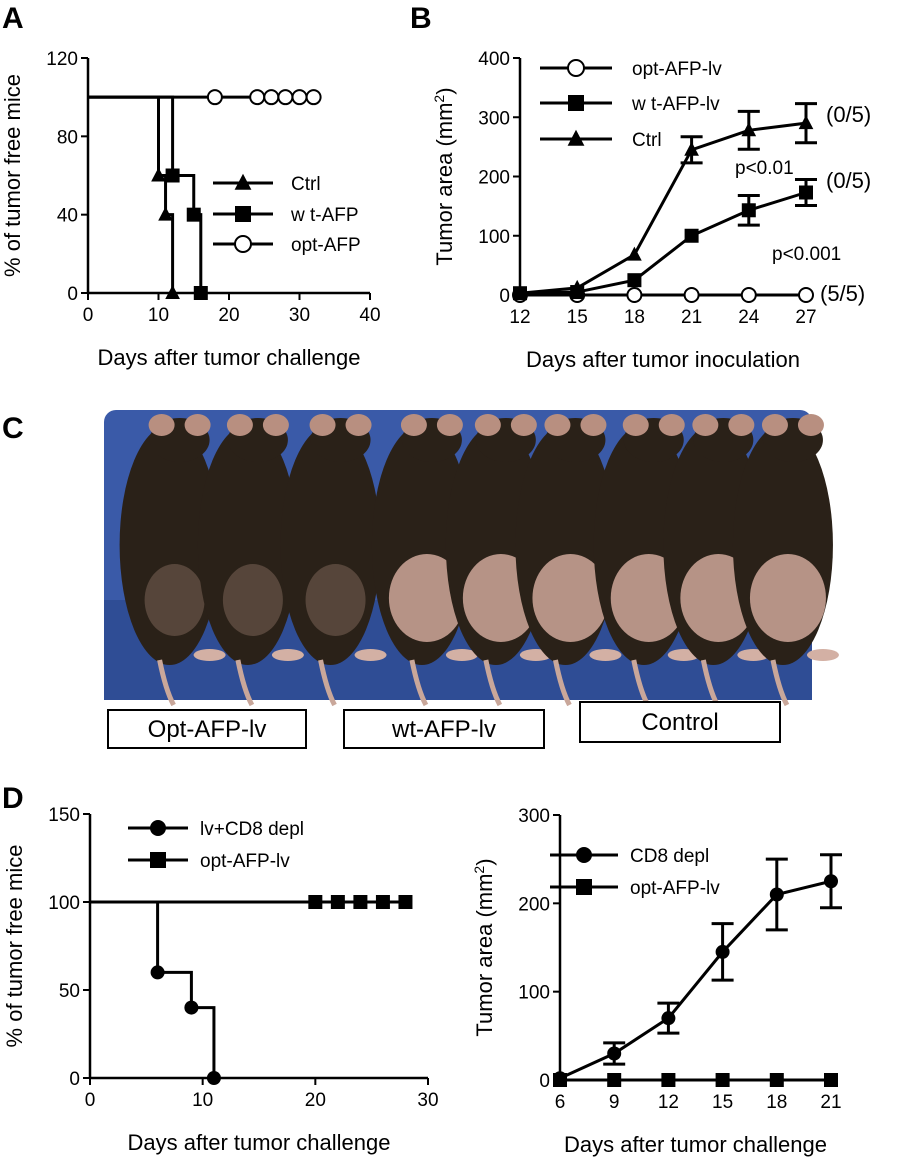  I want to click on d-left-y-tick-label: 0, so click(74, 1079).